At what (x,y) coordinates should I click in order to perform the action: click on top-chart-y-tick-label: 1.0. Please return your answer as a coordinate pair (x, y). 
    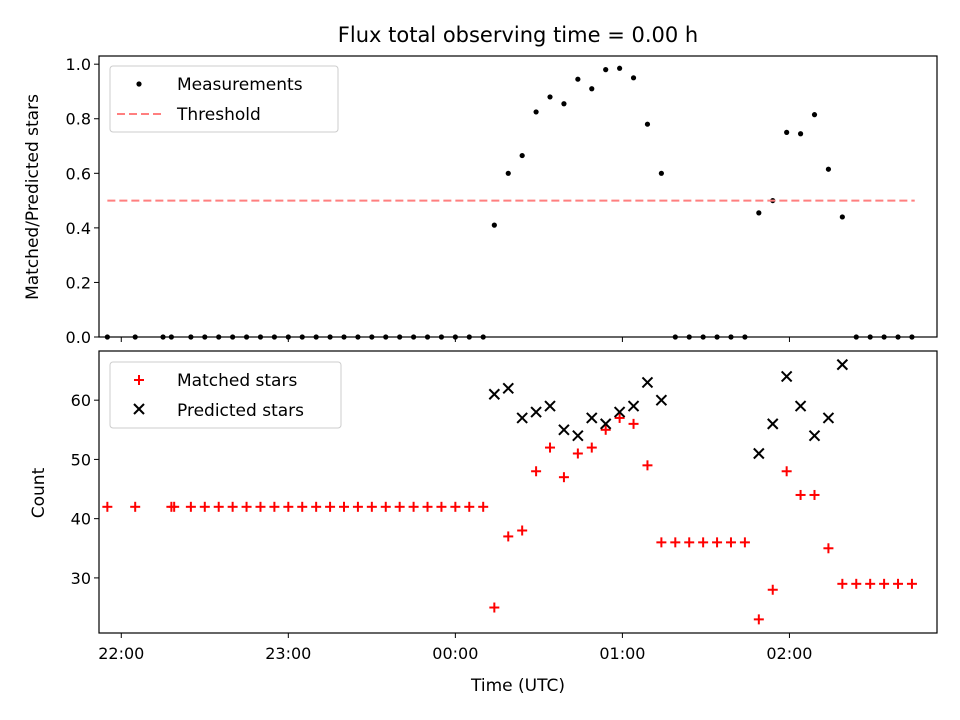
    Looking at the image, I should click on (78, 64).